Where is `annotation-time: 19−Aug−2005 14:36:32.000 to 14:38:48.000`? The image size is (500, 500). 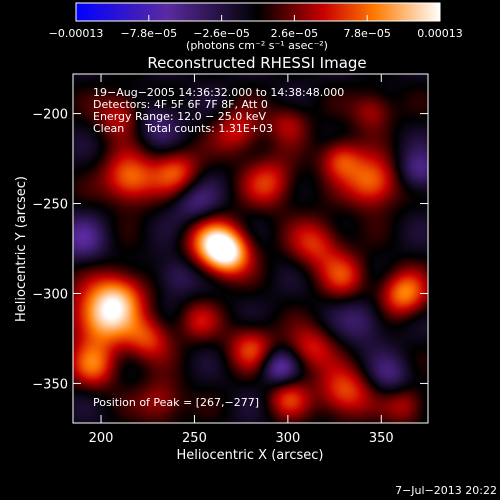 annotation-time: 19−Aug−2005 14:36:32.000 to 14:38:48.000 is located at coordinates (218, 92).